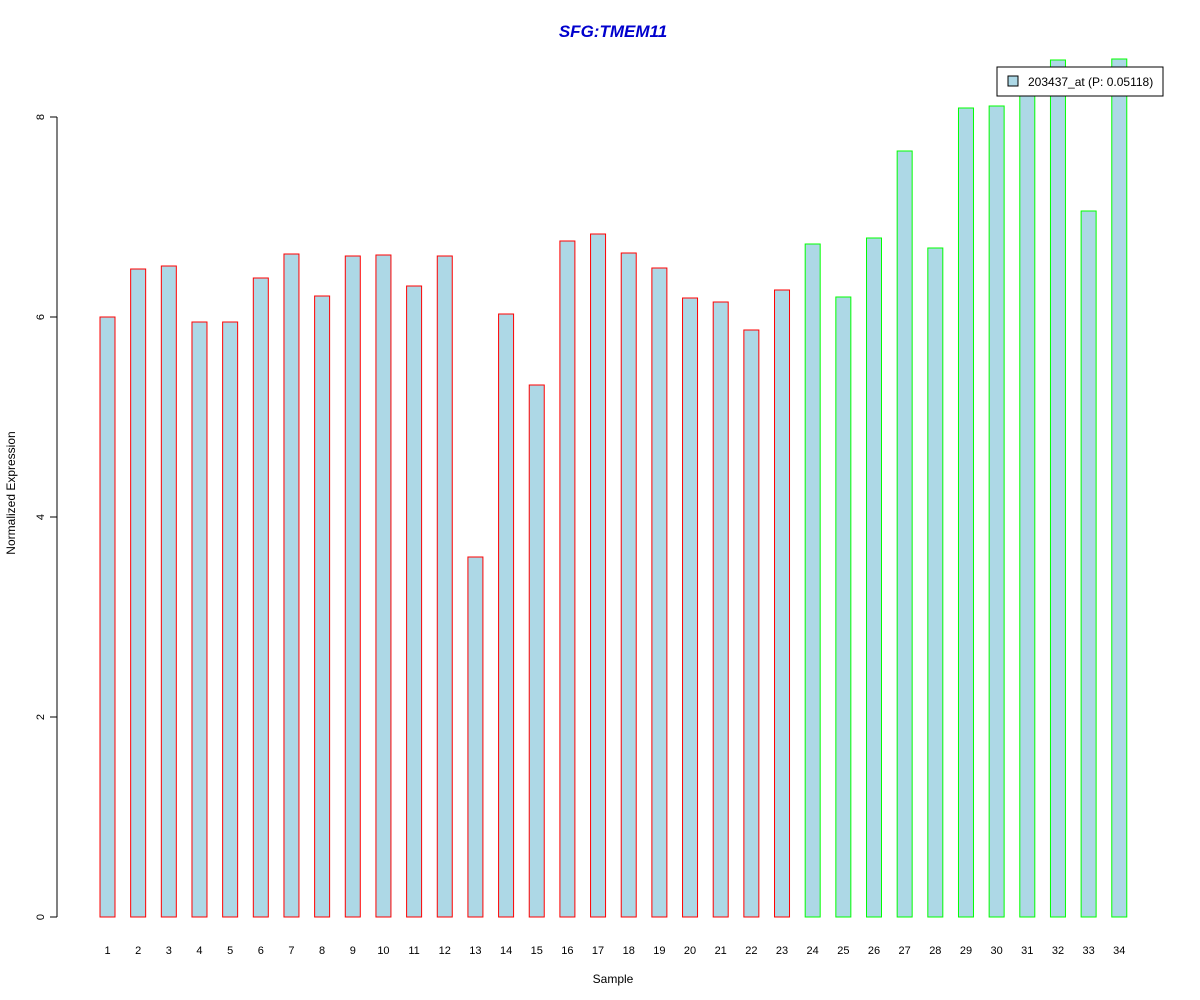 This screenshot has width=1200, height=1000. Describe the element at coordinates (598, 951) in the screenshot. I see `x-tick-label: 17` at that location.